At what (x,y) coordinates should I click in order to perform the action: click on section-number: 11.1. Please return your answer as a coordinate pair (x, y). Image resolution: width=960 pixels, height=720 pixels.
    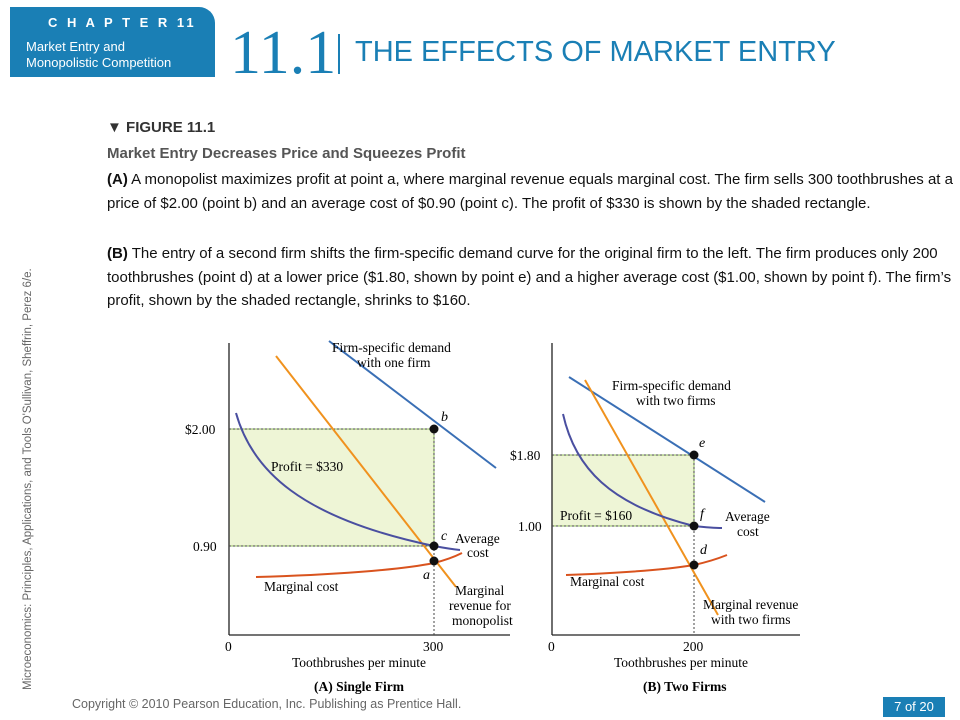
    Looking at the image, I should click on (283, 53).